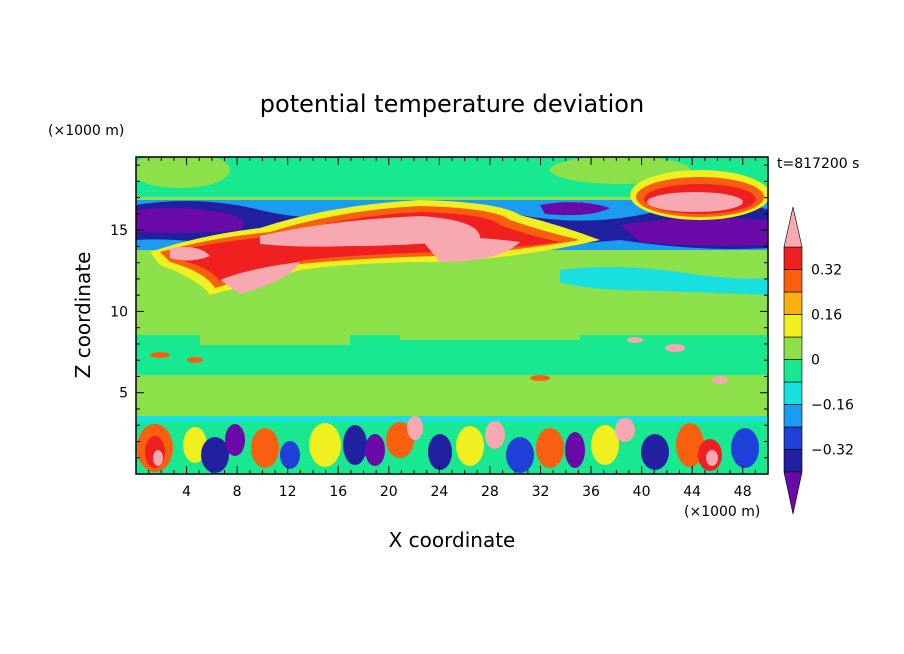 This screenshot has height=654, width=904. Describe the element at coordinates (389, 492) in the screenshot. I see `x-tick-label: 20` at that location.